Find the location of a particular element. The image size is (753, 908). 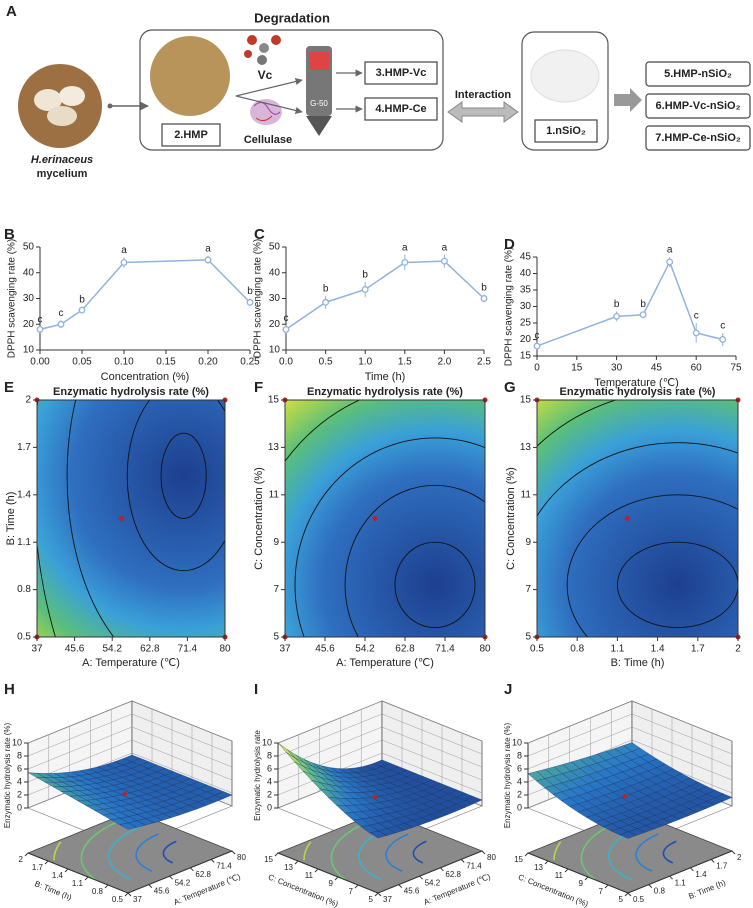

y-axis-label: DPPH scavenging rate (%) is located at coordinates (258, 299).